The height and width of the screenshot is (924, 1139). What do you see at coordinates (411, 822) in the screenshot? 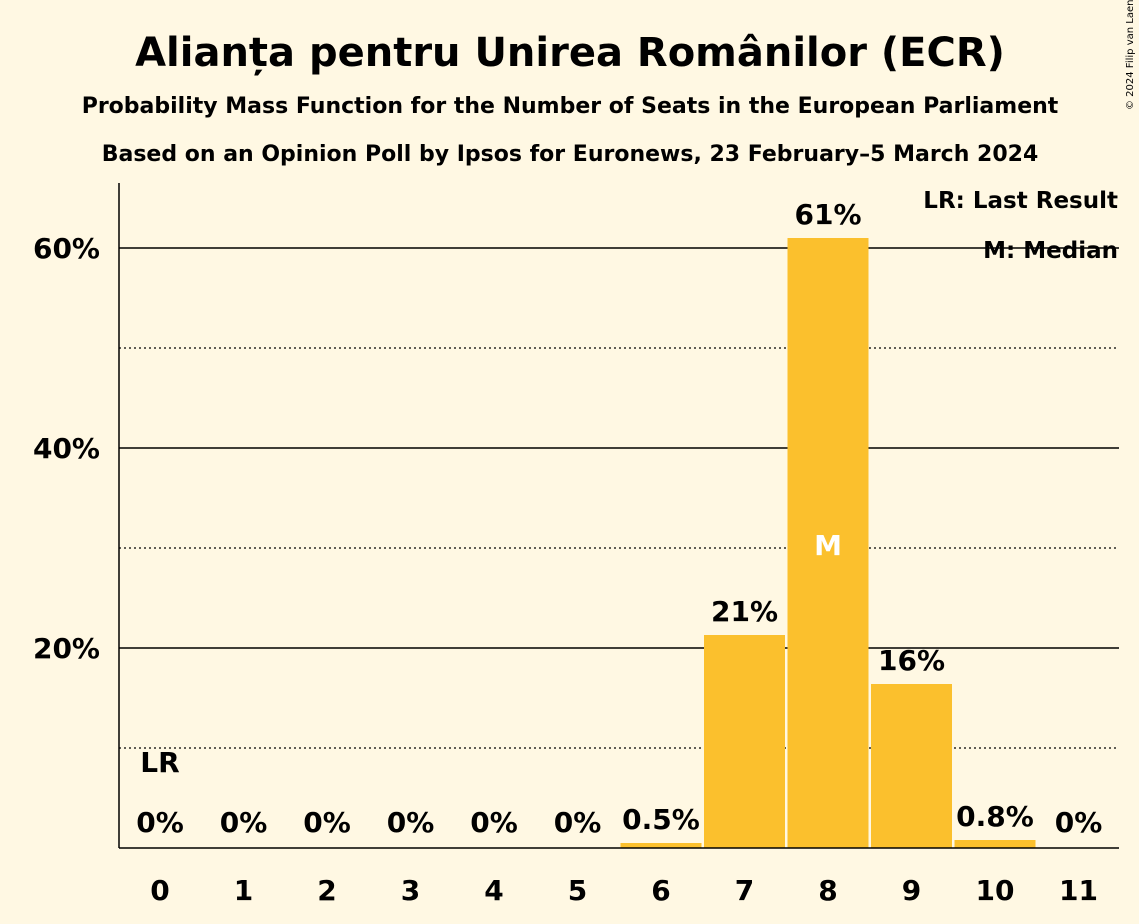
I see `data-label-3: 0%` at bounding box center [411, 822].